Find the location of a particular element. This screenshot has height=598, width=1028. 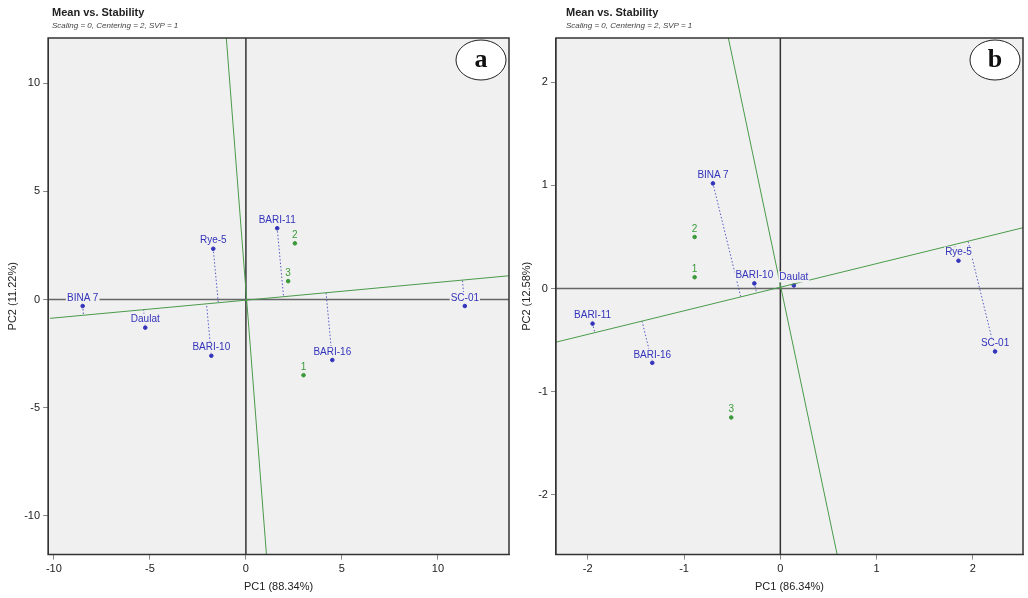

x-tick-label: -5 is located at coordinates (149, 568).